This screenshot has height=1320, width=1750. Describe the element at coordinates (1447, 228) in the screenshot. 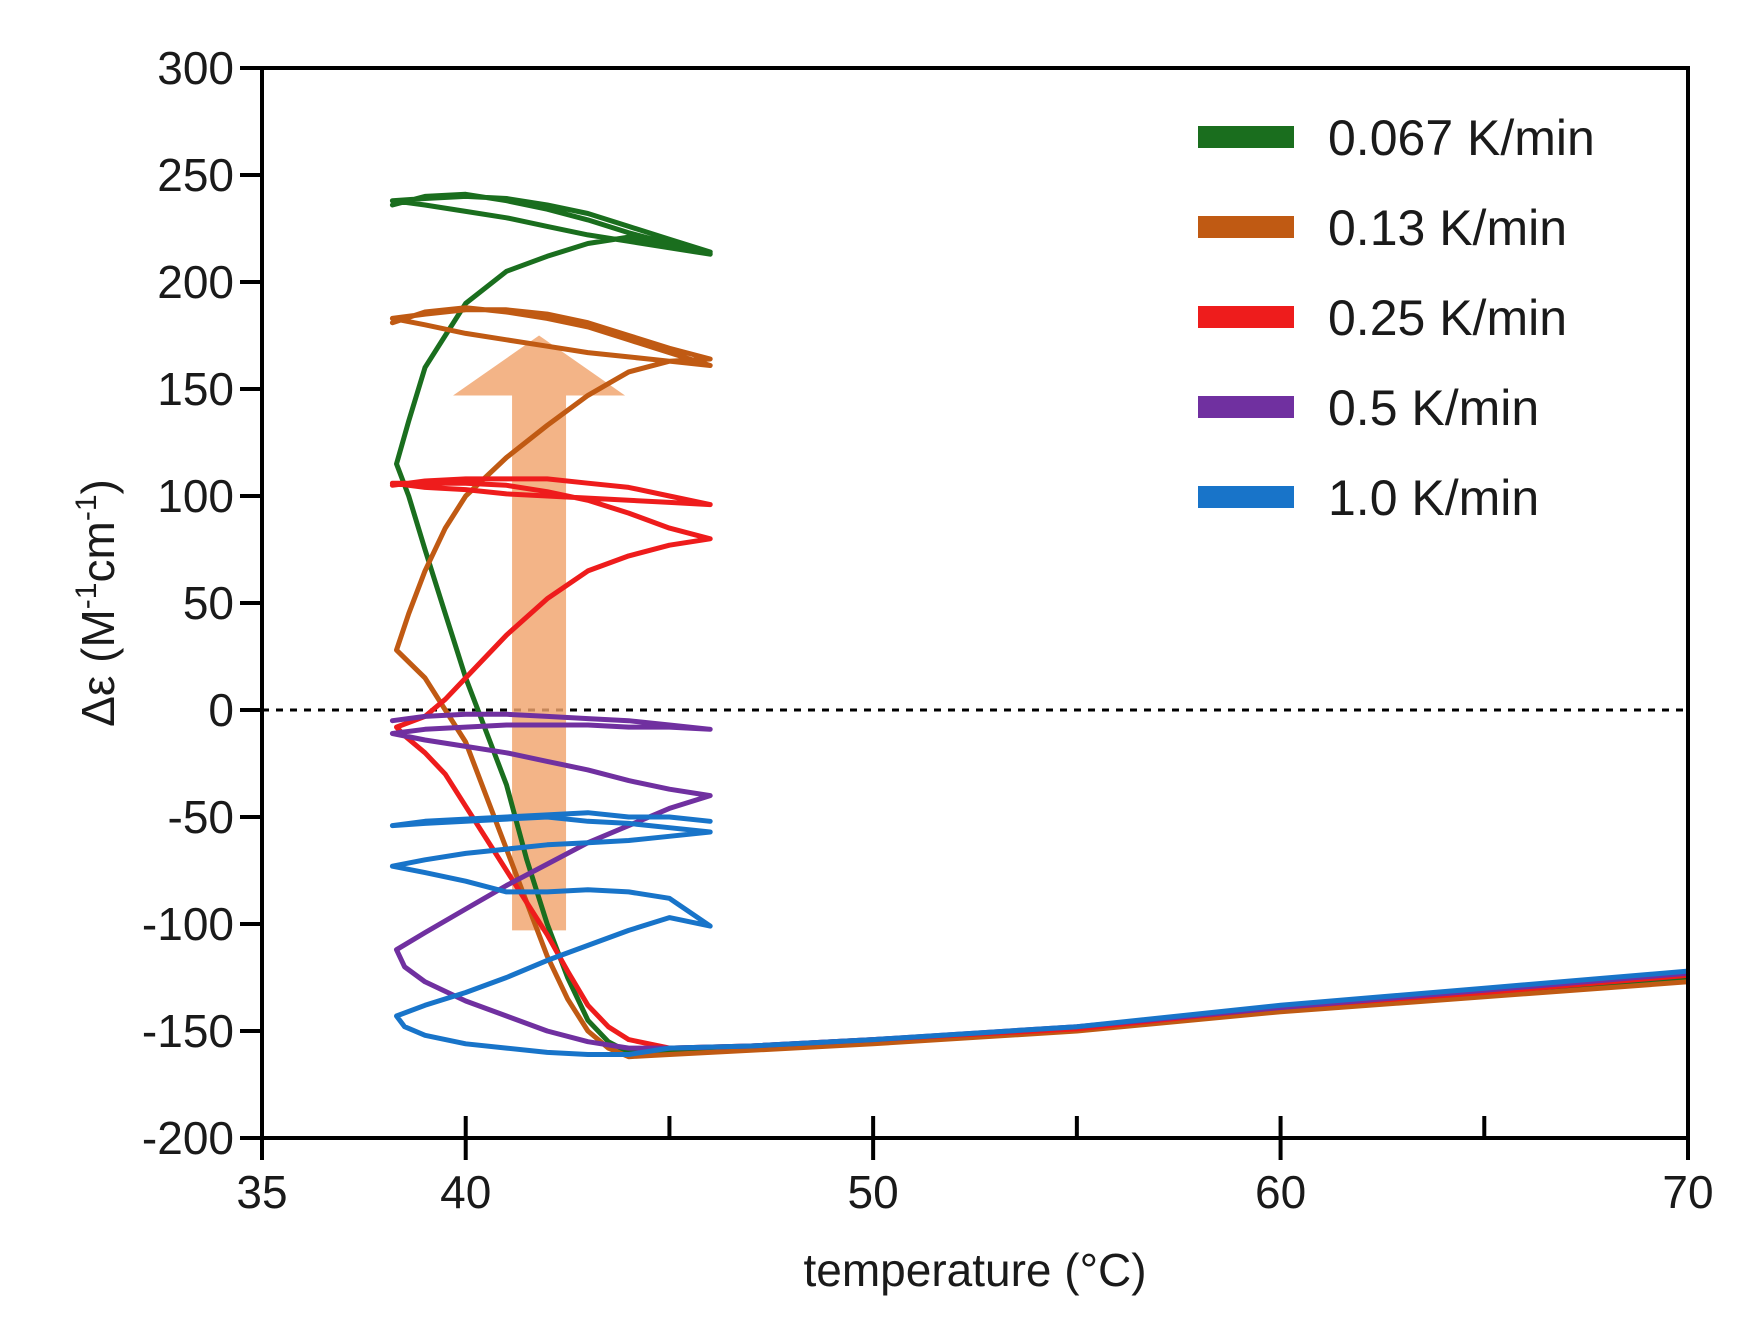

I see `legend-label-2: 0.13 K/min` at that location.